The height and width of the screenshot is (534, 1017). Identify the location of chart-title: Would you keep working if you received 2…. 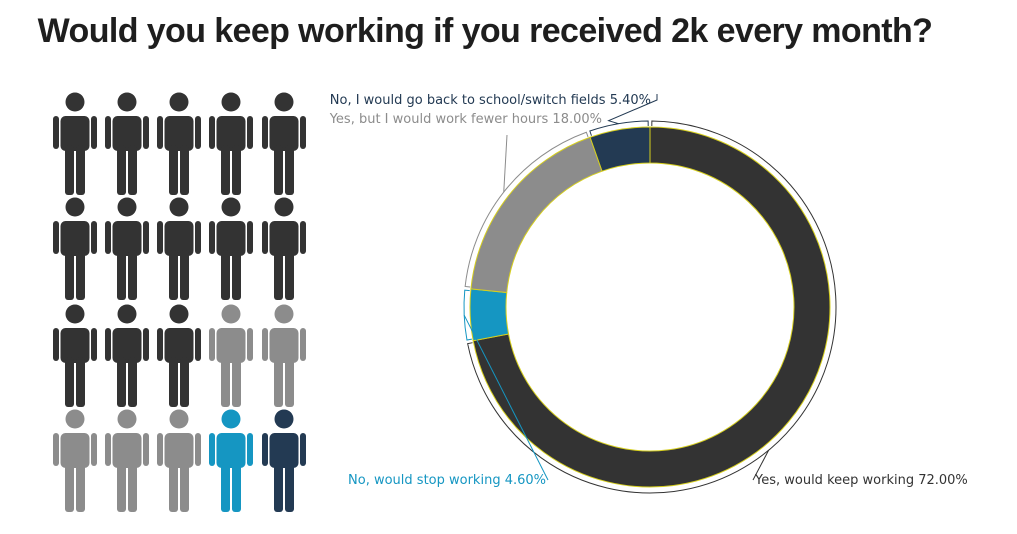
(485, 31).